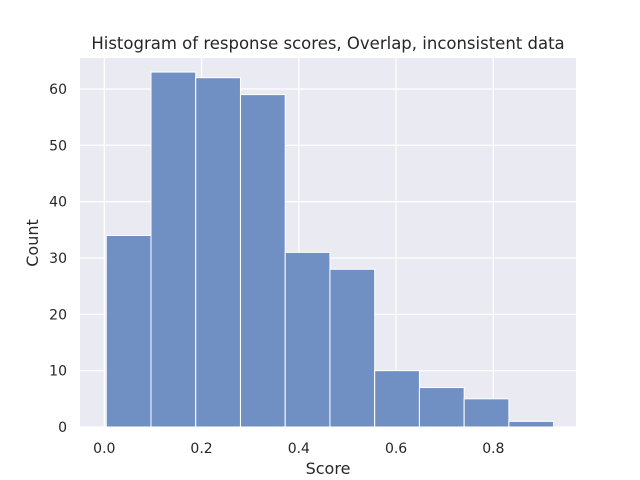 The width and height of the screenshot is (640, 480). I want to click on y-tick-label: 30, so click(58, 259).